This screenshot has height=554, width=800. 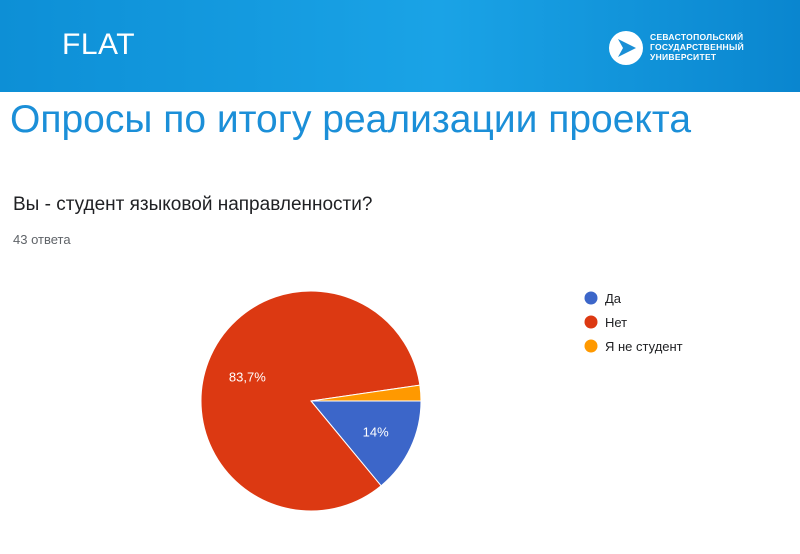 I want to click on survey-question: Вы - студент языковой направленности?, so click(x=193, y=204).